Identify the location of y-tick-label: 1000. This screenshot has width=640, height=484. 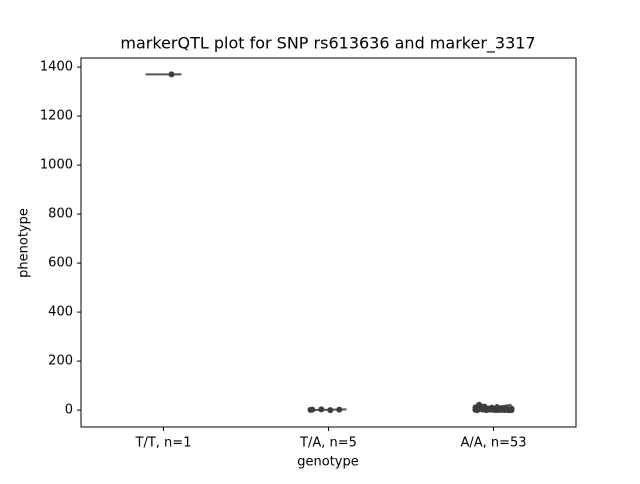
(56, 165).